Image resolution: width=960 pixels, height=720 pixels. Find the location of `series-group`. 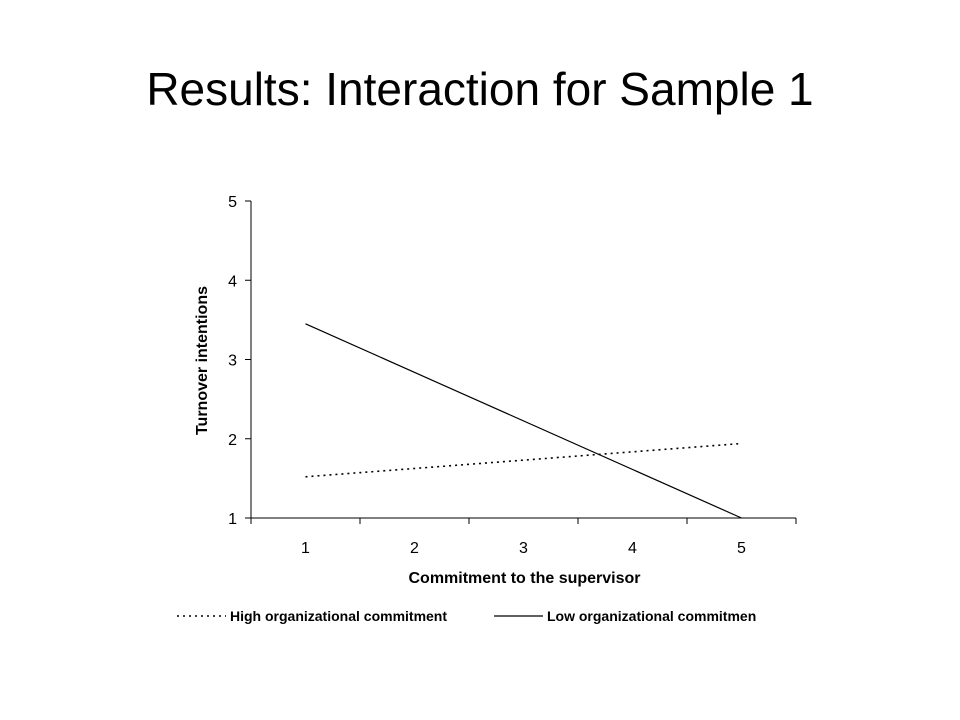

series-group is located at coordinates (523, 421).